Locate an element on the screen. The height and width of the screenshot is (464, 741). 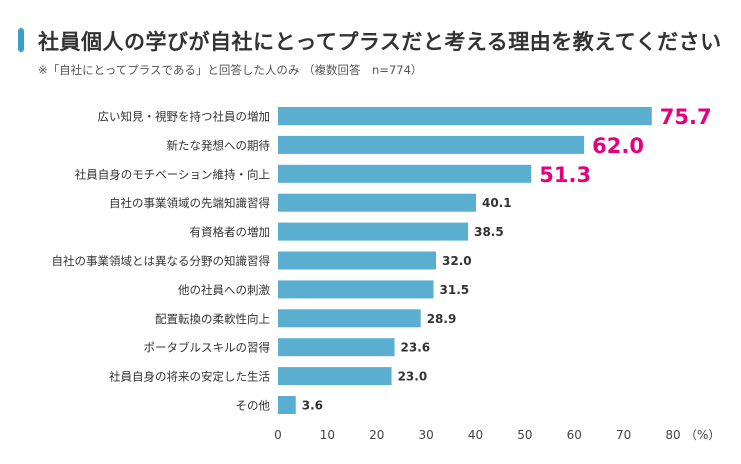
value-label: 32.0 is located at coordinates (457, 261).